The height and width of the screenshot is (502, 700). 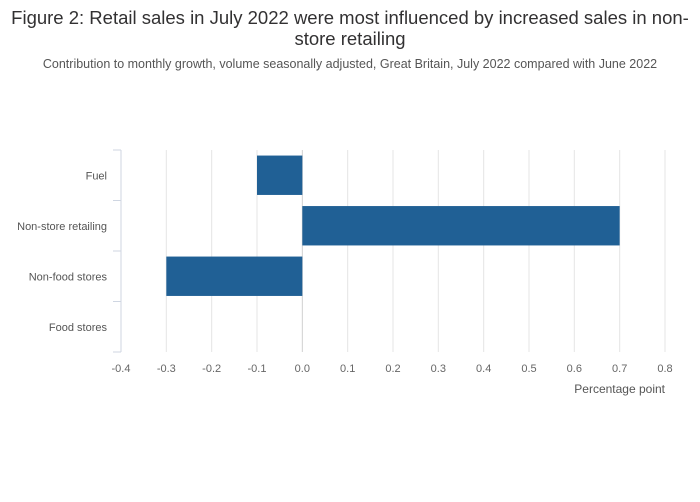 I want to click on x-tick-label: -0.3, so click(x=166, y=369).